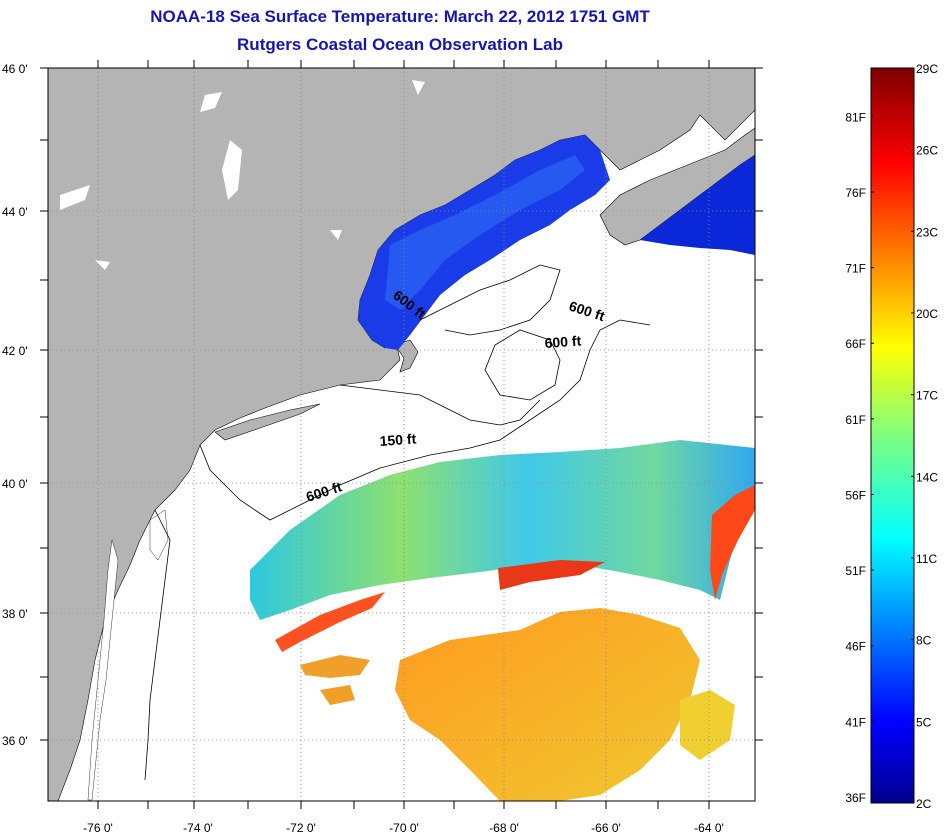  What do you see at coordinates (855, 798) in the screenshot?
I see `colorbar-fahrenheit-label: 36F` at bounding box center [855, 798].